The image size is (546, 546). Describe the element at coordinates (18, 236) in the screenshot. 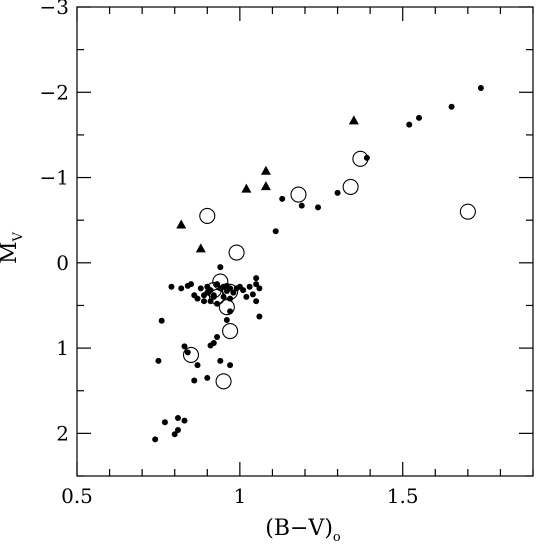

I see `y-axis-title-subscript: V` at that location.